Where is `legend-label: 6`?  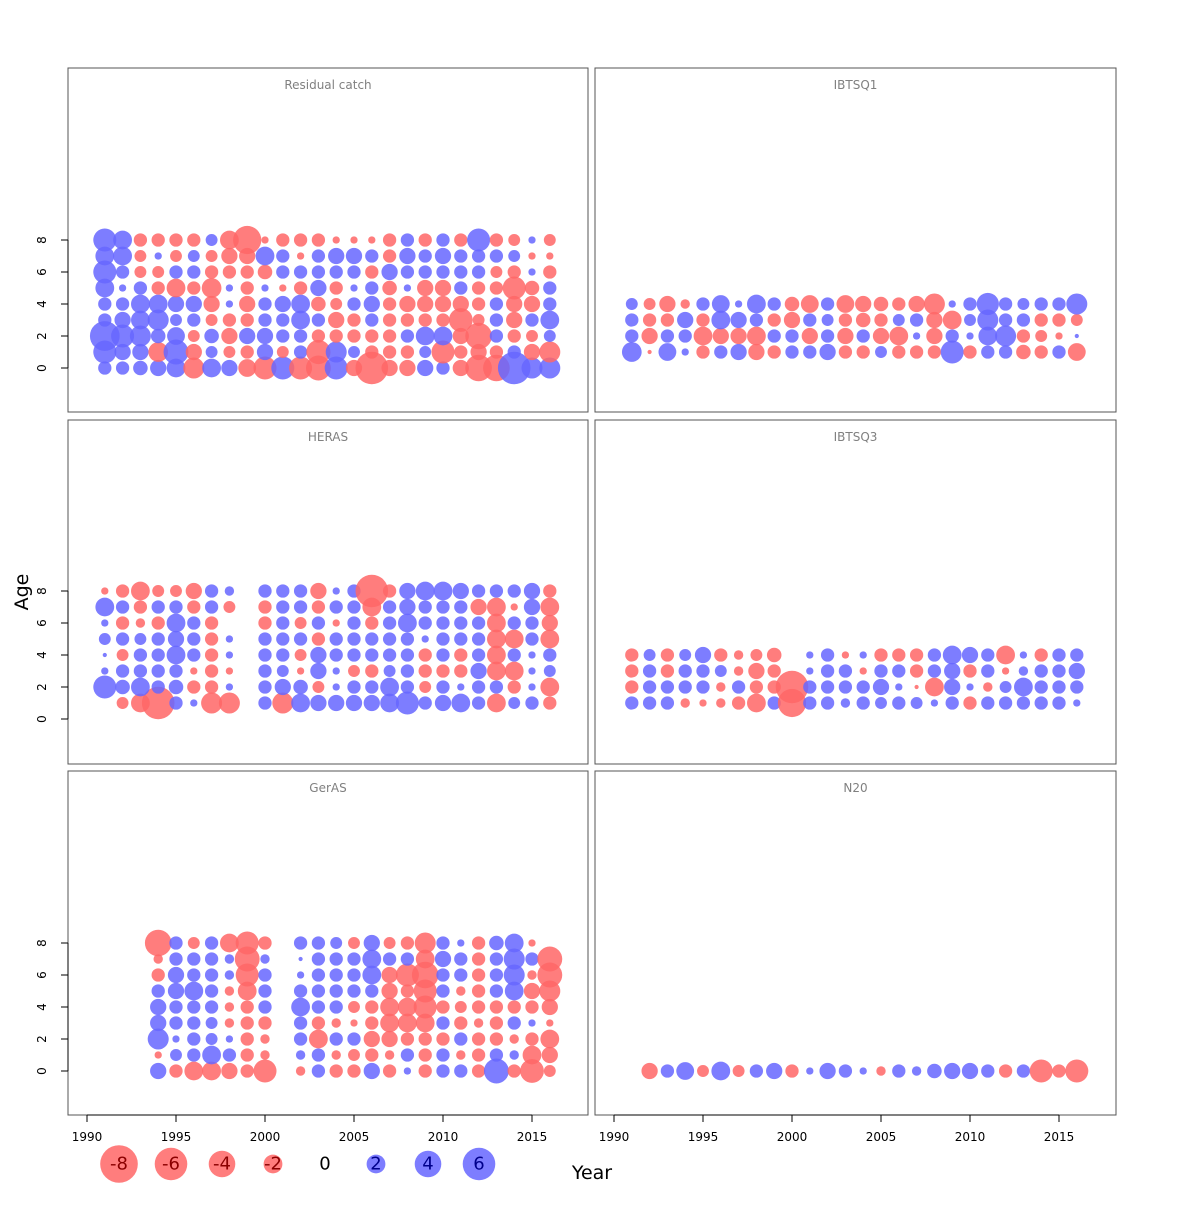 legend-label: 6 is located at coordinates (478, 1164).